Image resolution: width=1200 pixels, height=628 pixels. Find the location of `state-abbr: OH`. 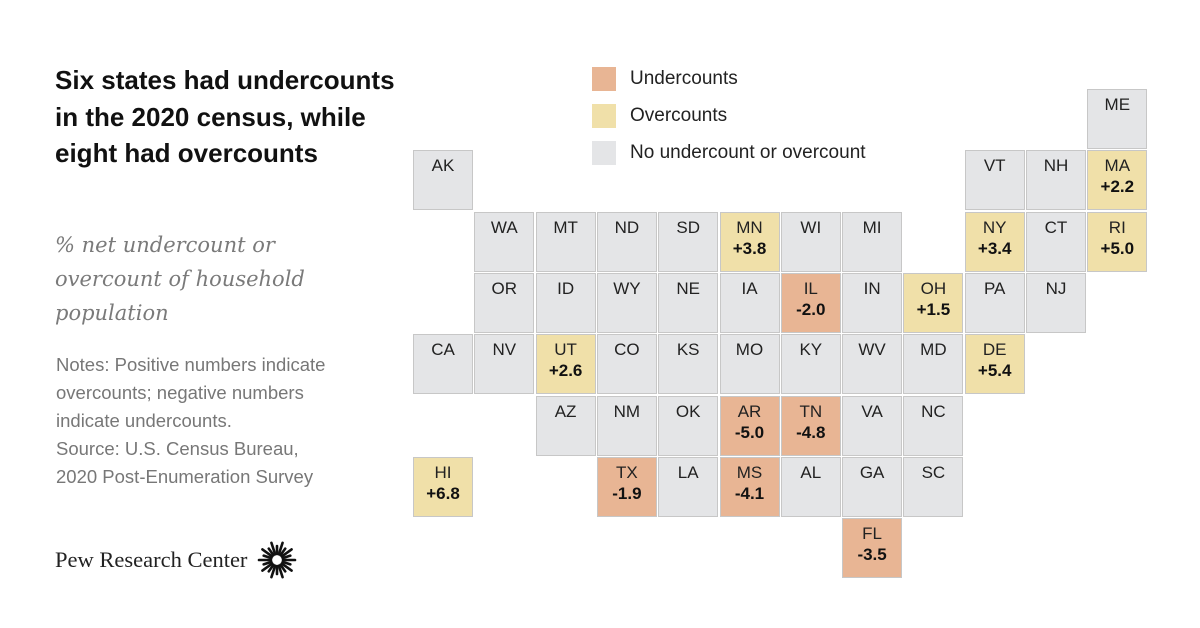

state-abbr: OH is located at coordinates (933, 288).